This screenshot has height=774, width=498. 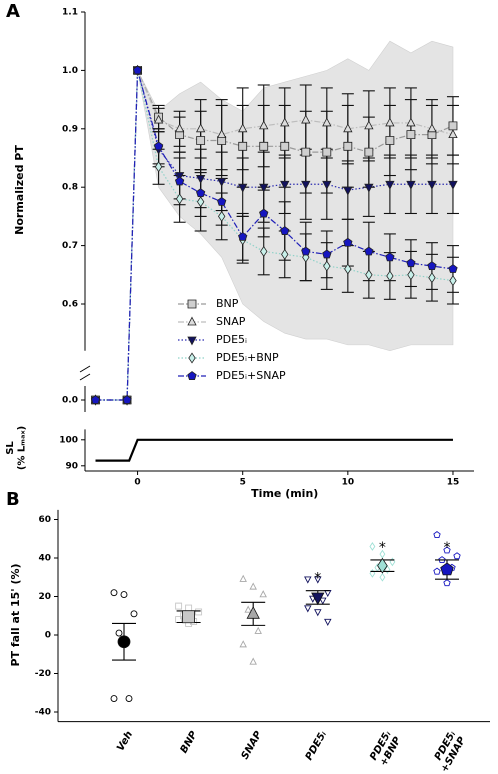 What do you see at coordinates (251, 375) in the screenshot?
I see `legend-label: PDE5ᵢ+SNAP` at bounding box center [251, 375].